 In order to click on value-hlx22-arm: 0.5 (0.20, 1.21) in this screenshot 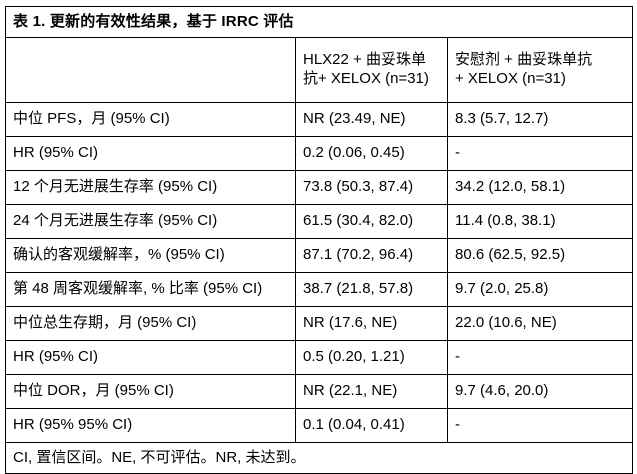, I will do `click(371, 357)`.